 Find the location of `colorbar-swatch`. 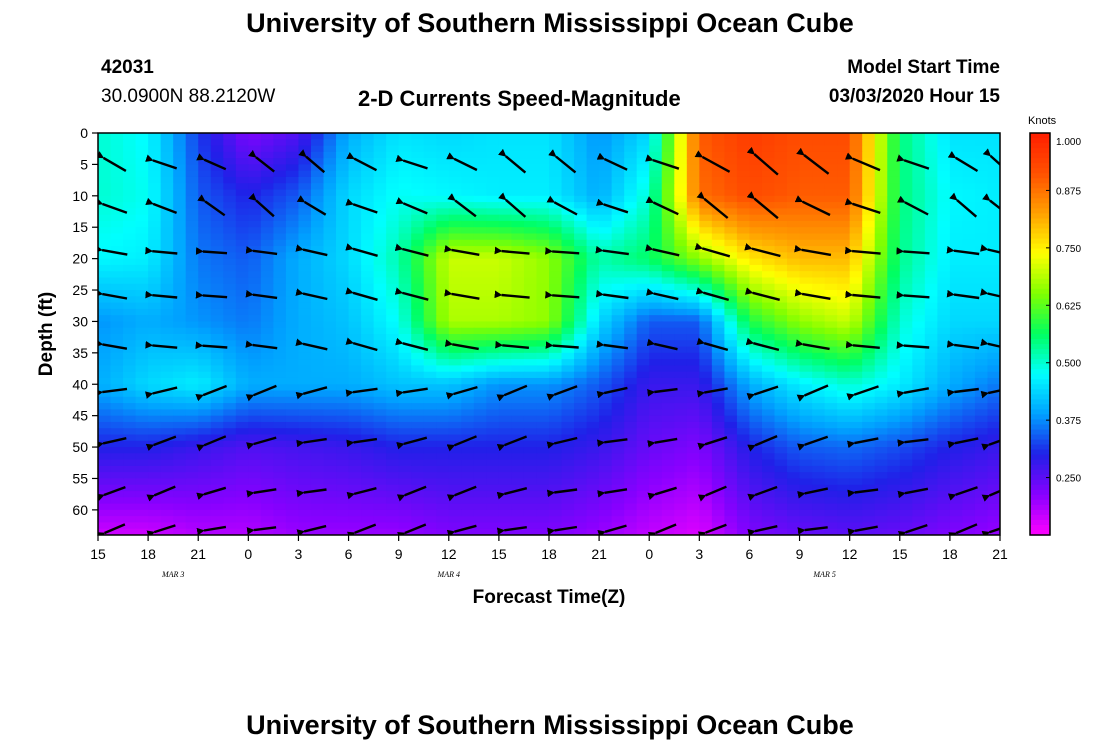

colorbar-swatch is located at coordinates (1040, 266).